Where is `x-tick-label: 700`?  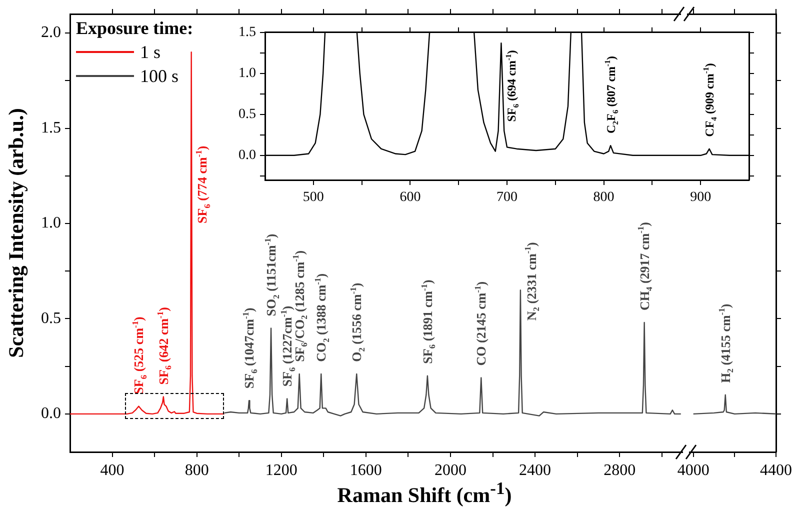
x-tick-label: 700 is located at coordinates (507, 198).